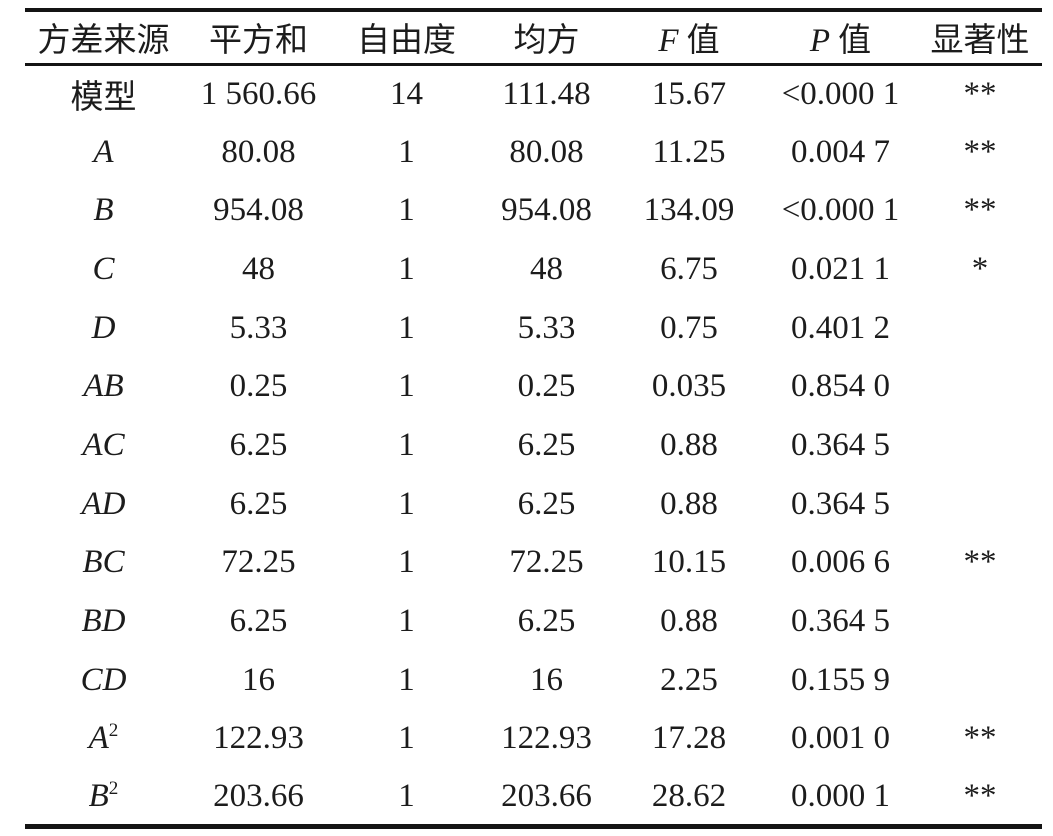 The width and height of the screenshot is (1053, 836). What do you see at coordinates (546, 386) in the screenshot?
I see `cell-mean-square: 0.25` at bounding box center [546, 386].